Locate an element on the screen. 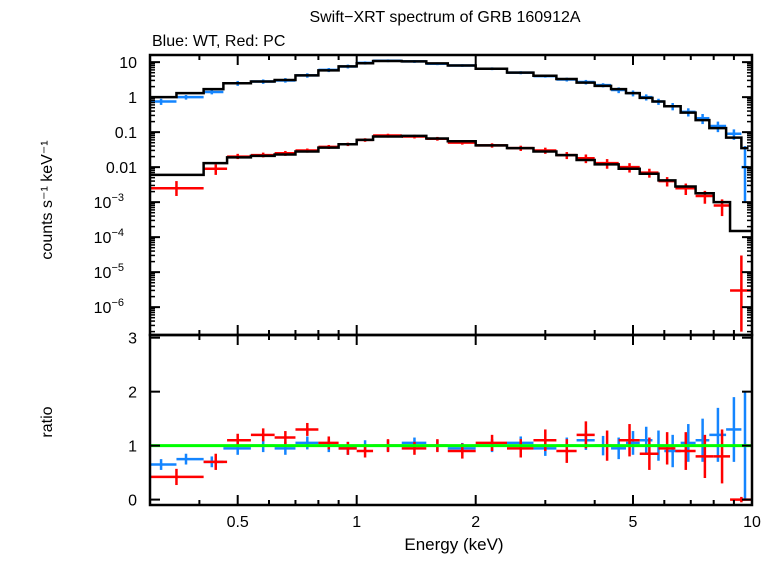 This screenshot has width=778, height=561. ratio-y-tick-label: 2 is located at coordinates (132, 393).